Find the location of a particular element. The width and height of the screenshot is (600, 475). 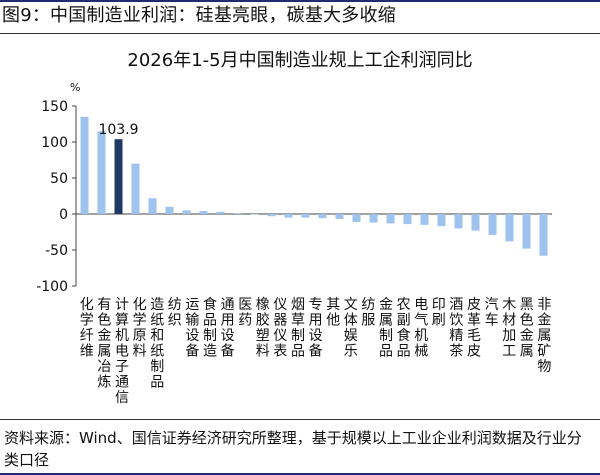

x-tick-label: 通用设备 is located at coordinates (228, 328).